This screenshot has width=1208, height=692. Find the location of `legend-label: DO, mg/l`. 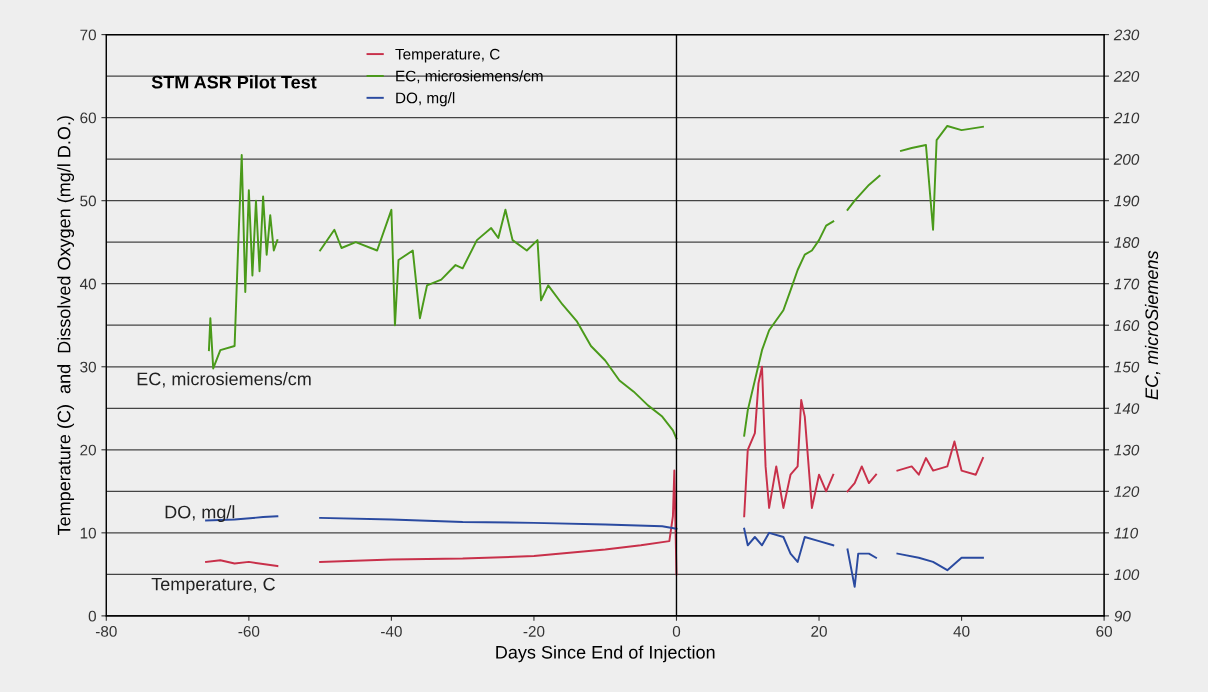

legend-label: DO, mg/l is located at coordinates (425, 99).